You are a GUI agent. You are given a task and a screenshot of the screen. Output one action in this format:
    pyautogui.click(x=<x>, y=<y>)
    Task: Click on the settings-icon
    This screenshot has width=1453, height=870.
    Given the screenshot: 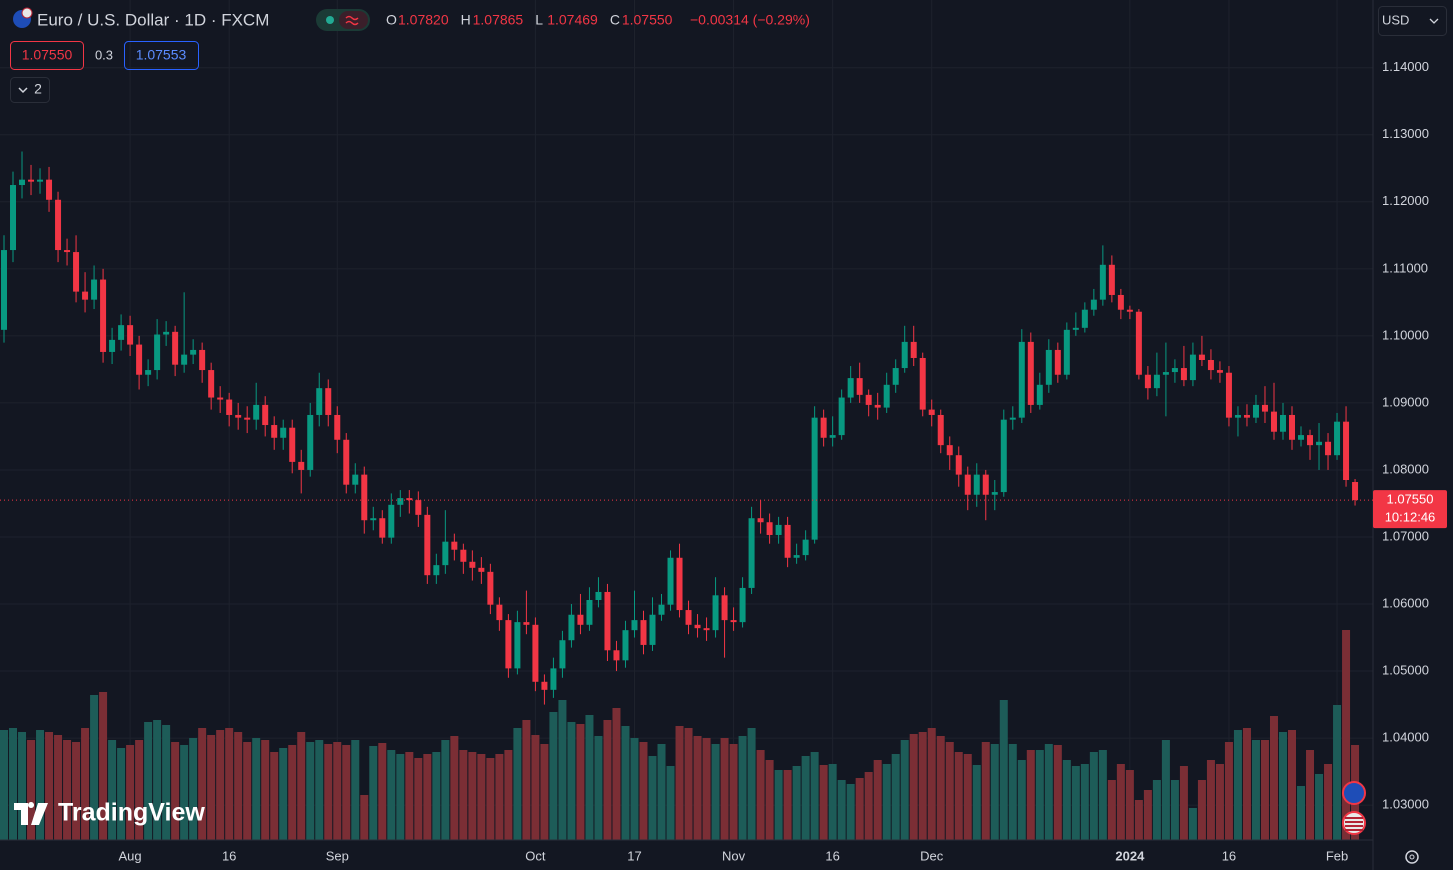 What is the action you would take?
    pyautogui.click(x=1412, y=857)
    